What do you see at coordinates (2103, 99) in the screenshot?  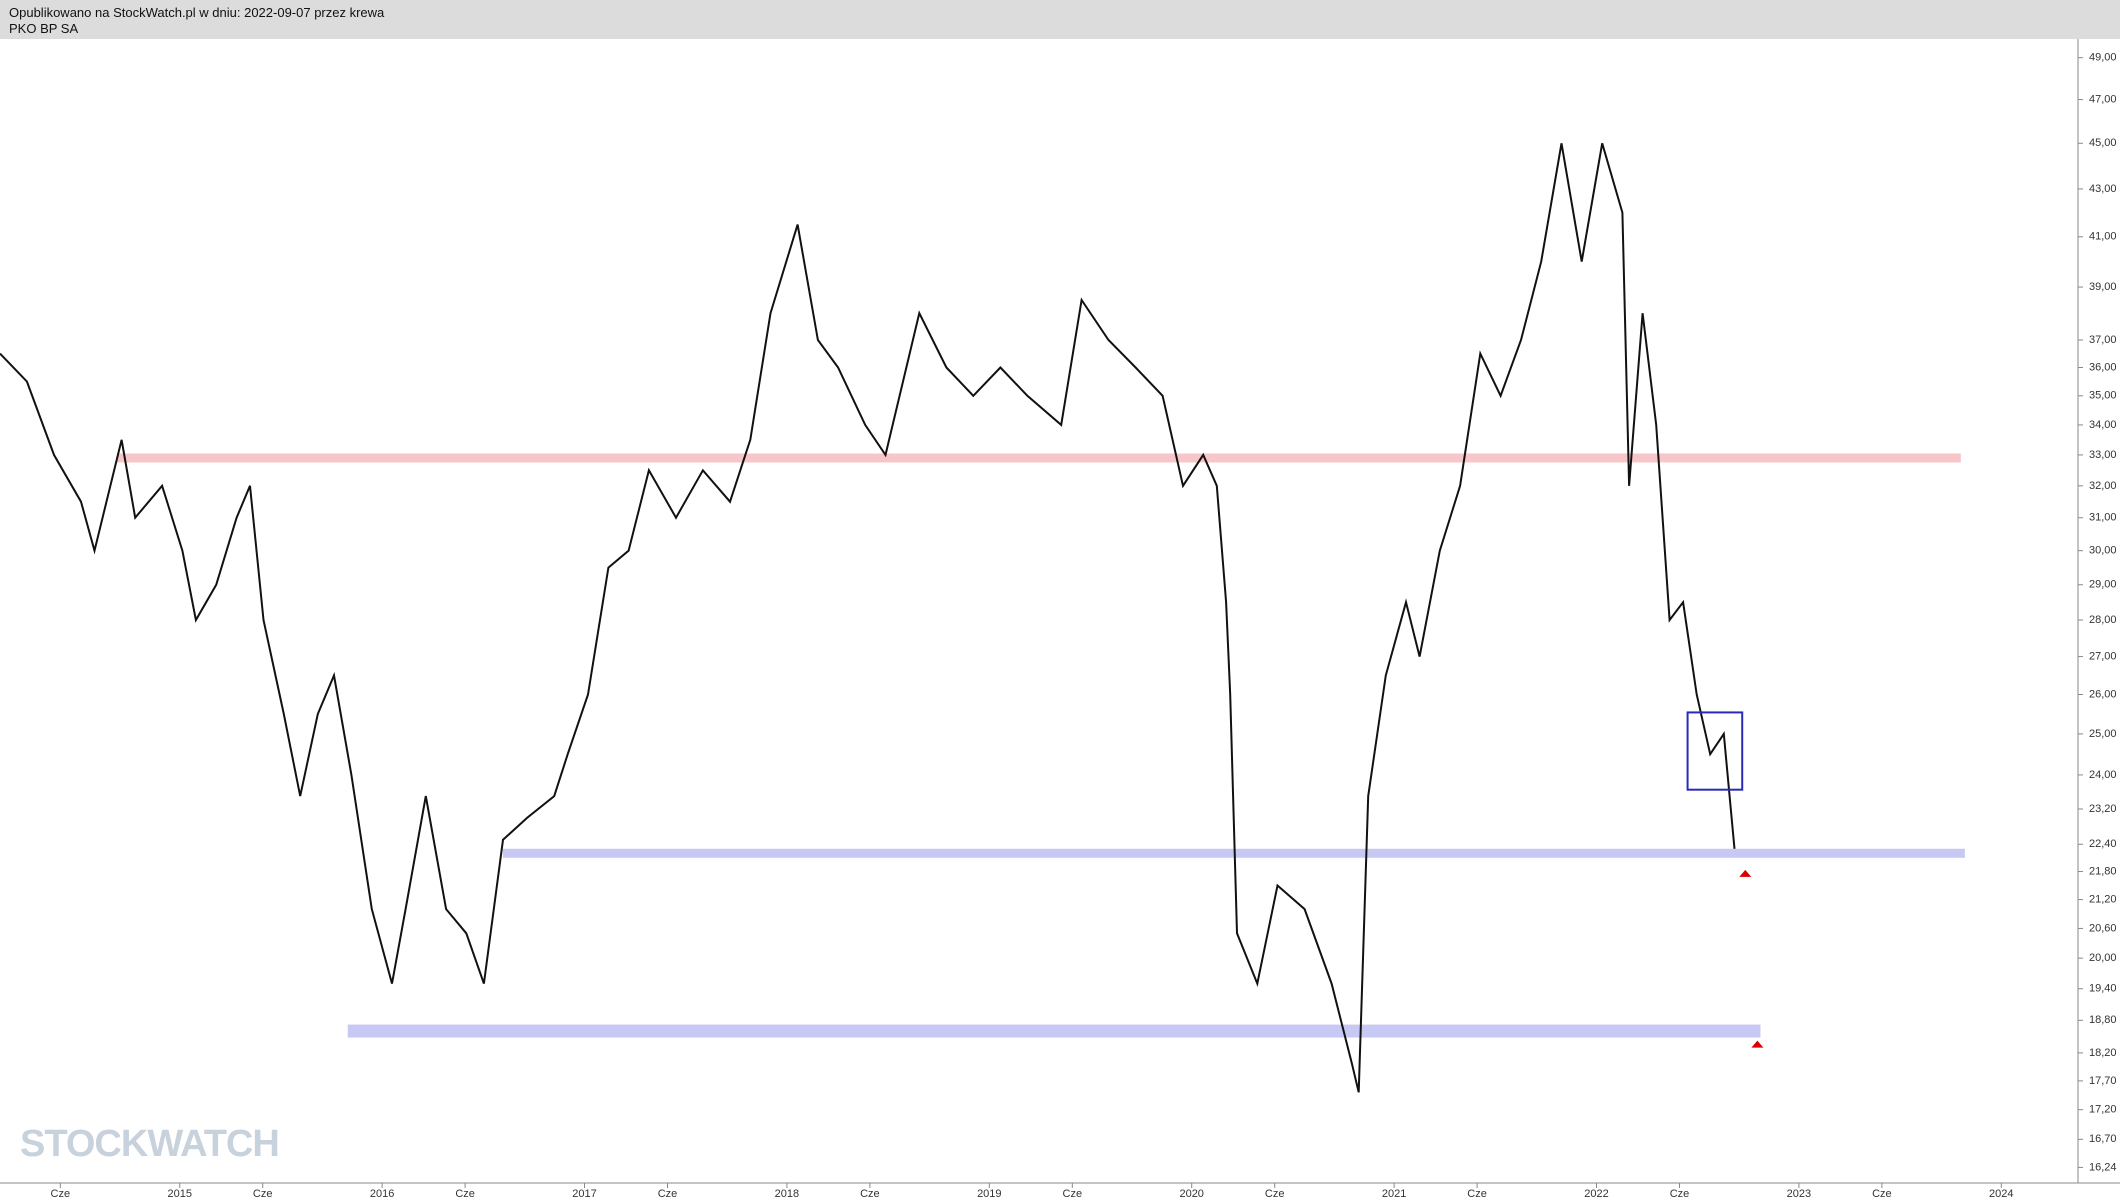 I see `y-tick-label: 47,00` at bounding box center [2103, 99].